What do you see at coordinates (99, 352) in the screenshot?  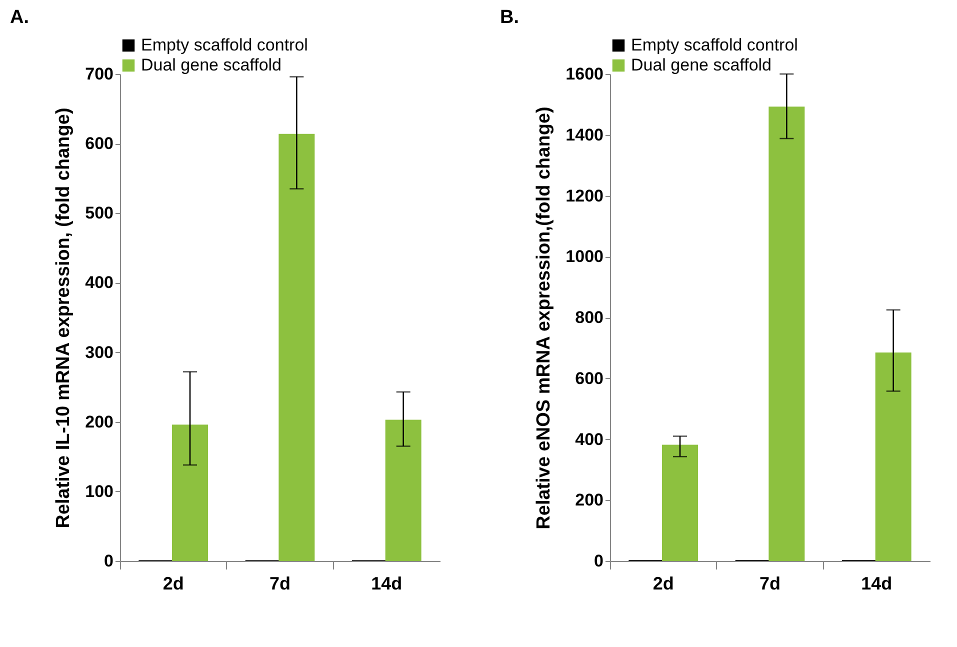 I see `y-tick-label: 300` at bounding box center [99, 352].